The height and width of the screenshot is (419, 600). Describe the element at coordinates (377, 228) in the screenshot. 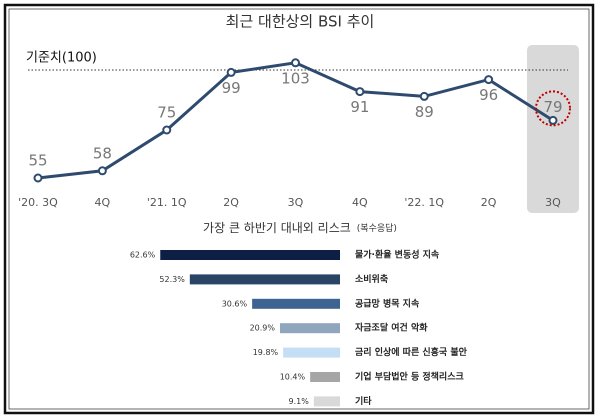

I see `subtitle: (복수응답)` at that location.